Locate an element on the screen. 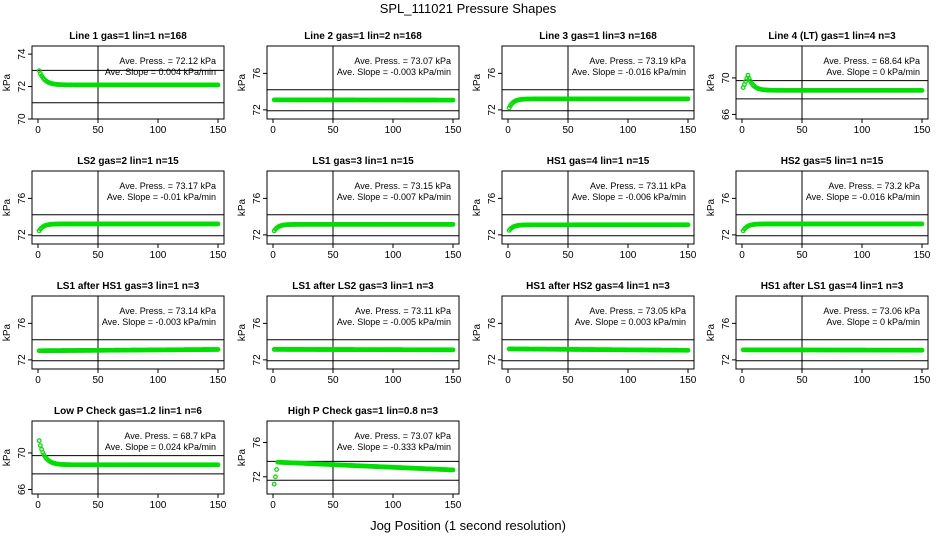 The width and height of the screenshot is (936, 540). annotation-ave-press: Ave. Press. = 68.7 kPa is located at coordinates (170, 436).